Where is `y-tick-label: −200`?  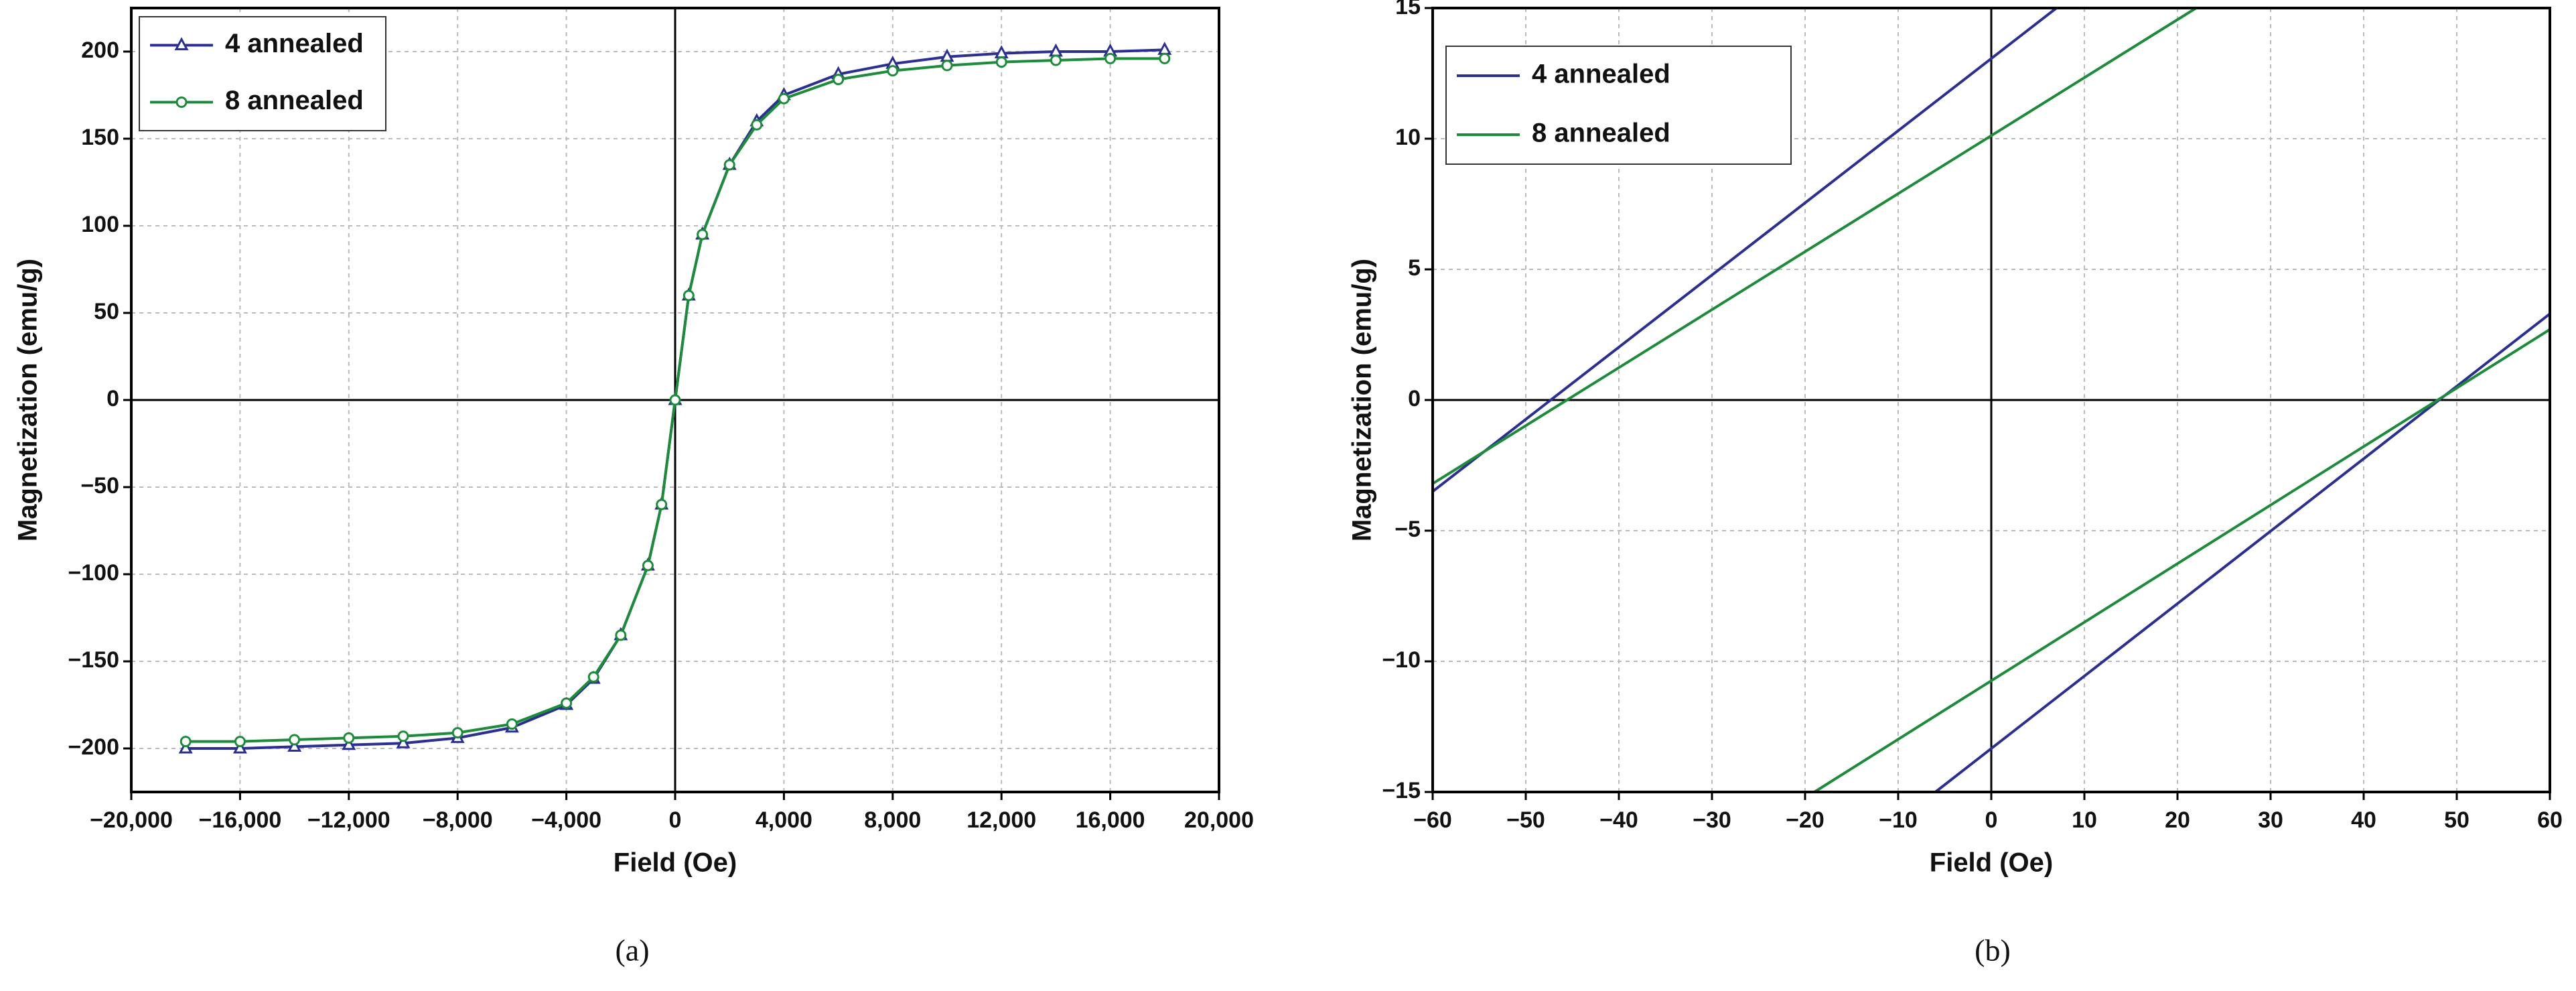
y-tick-label: −200 is located at coordinates (93, 747).